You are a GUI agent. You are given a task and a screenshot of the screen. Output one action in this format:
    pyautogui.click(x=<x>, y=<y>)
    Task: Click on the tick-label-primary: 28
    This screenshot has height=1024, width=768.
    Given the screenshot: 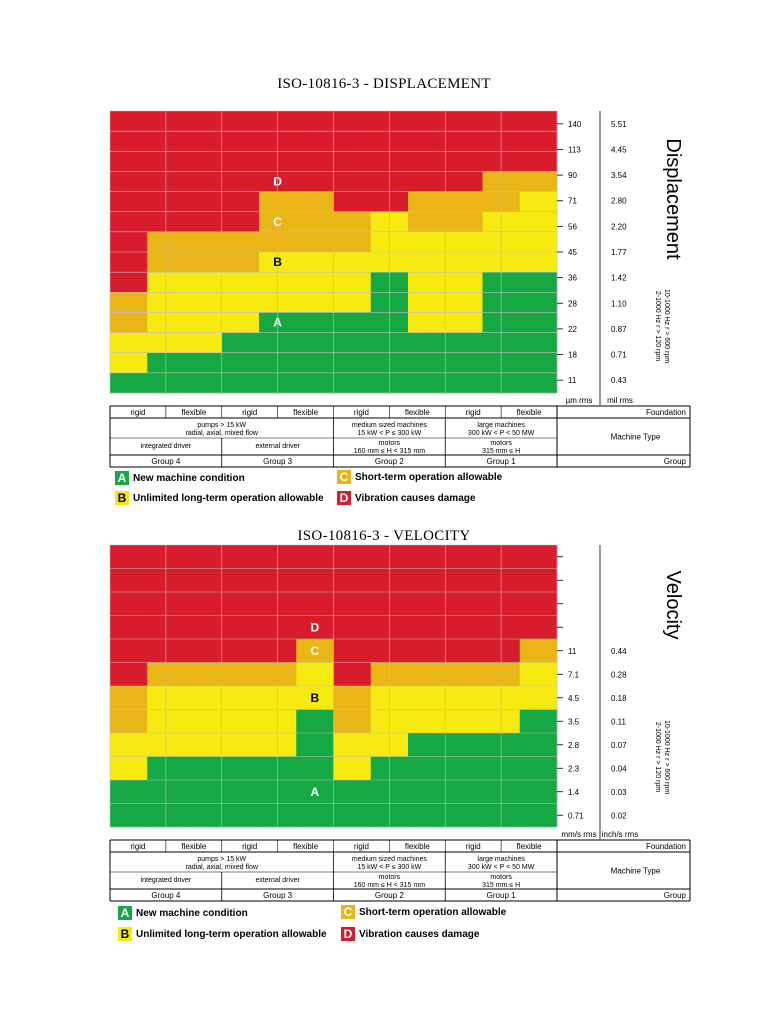 What is the action you would take?
    pyautogui.click(x=572, y=303)
    